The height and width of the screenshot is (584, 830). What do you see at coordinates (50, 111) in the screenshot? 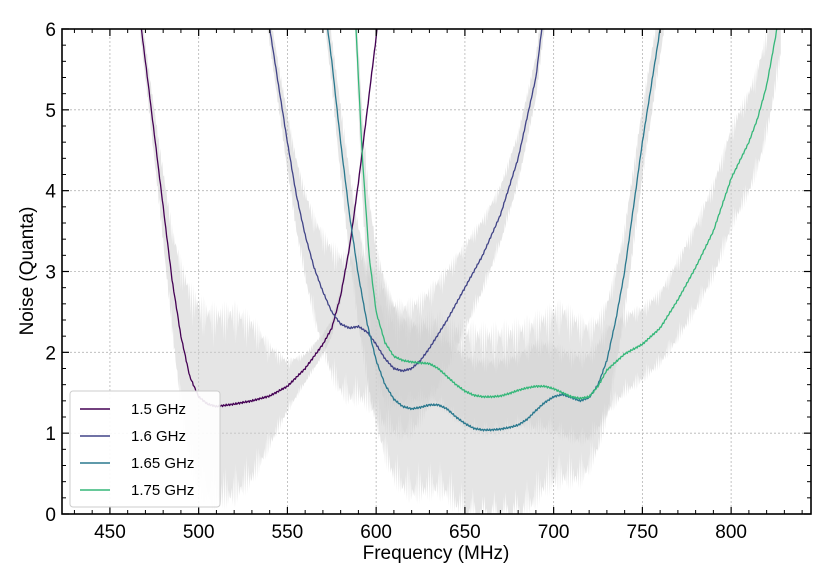
I see `y-tick-label: 5` at bounding box center [50, 111].